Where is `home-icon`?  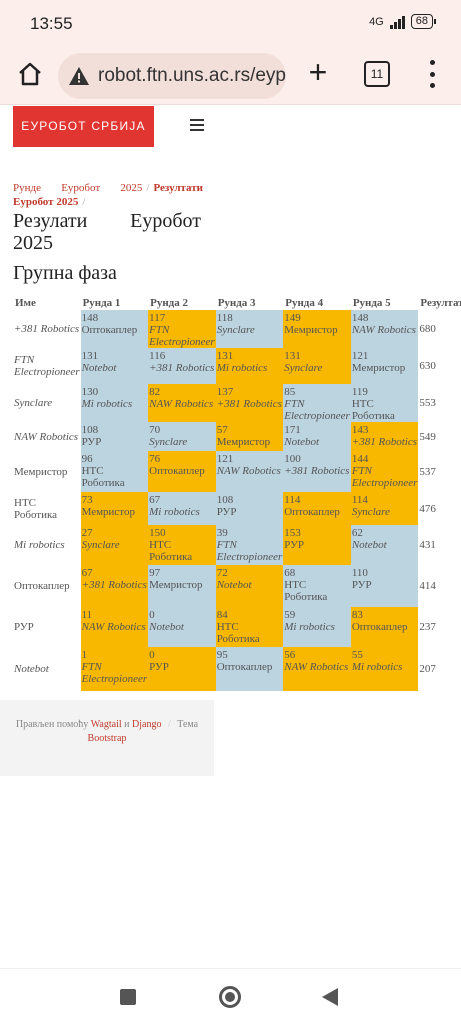
home-icon is located at coordinates (30, 74).